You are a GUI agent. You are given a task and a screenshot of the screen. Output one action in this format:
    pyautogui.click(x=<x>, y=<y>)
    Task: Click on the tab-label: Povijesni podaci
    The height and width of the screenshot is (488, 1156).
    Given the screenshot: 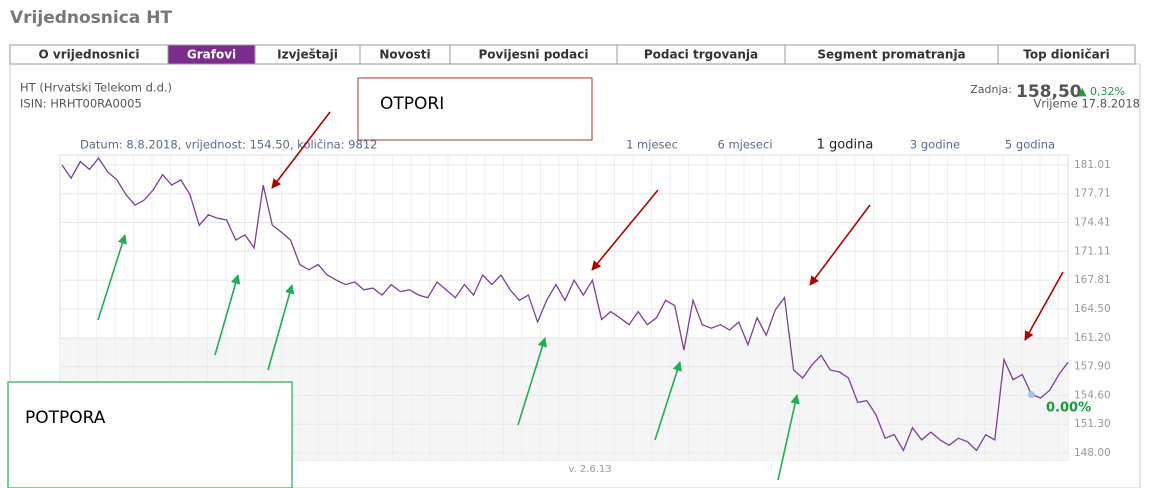 What is the action you would take?
    pyautogui.click(x=534, y=55)
    